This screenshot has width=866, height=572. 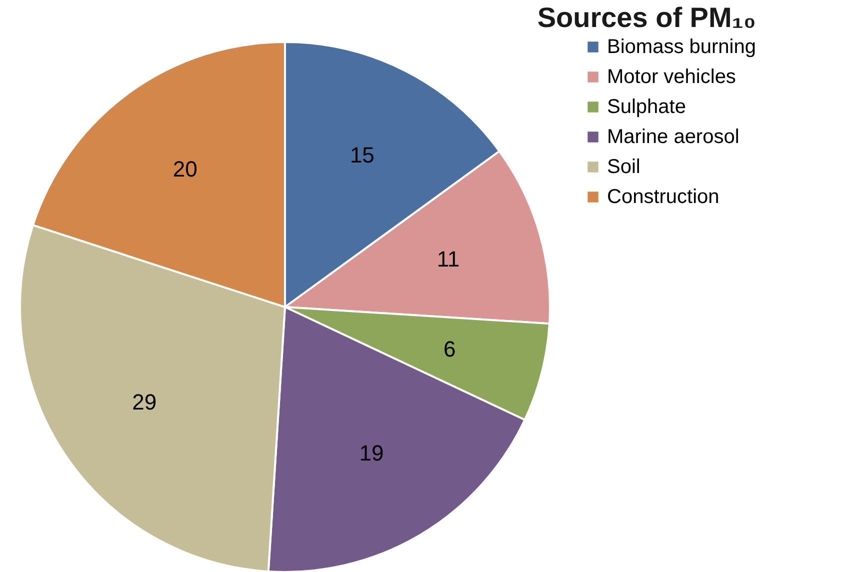 I want to click on chart-title: Sources of PM₁₀, so click(x=646, y=17).